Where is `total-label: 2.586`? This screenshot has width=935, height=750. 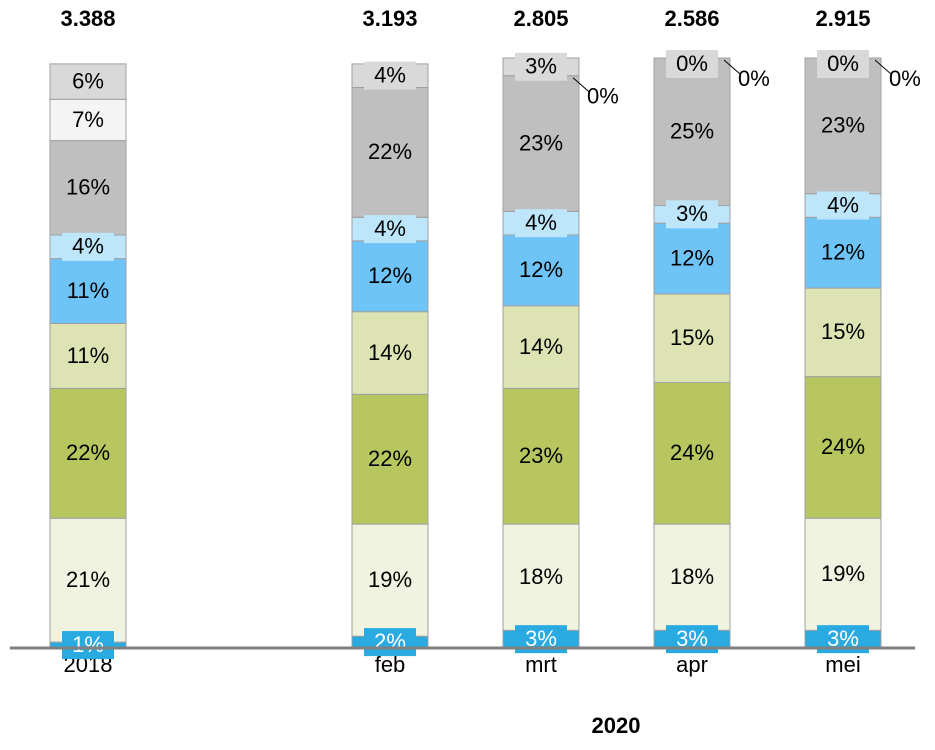 total-label: 2.586 is located at coordinates (691, 18).